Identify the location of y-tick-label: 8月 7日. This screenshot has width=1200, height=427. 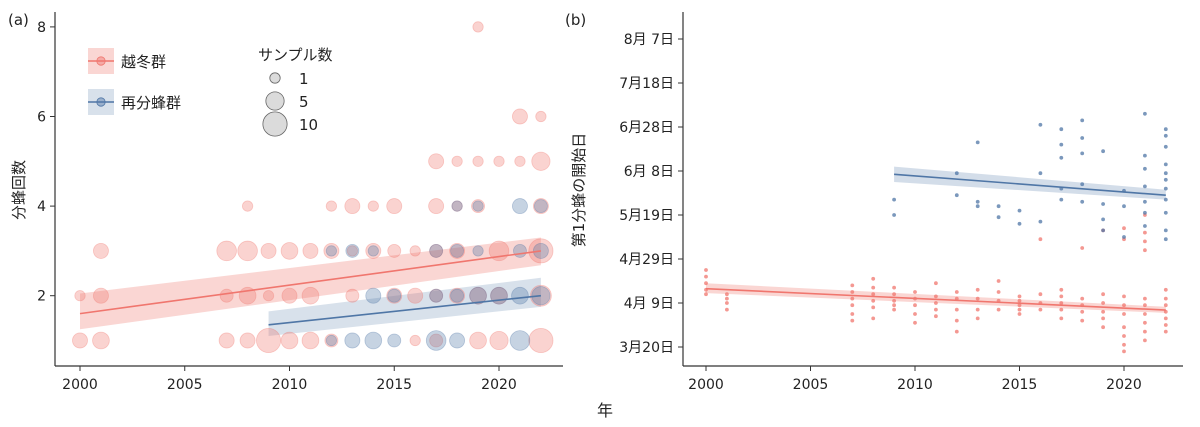
(649, 40).